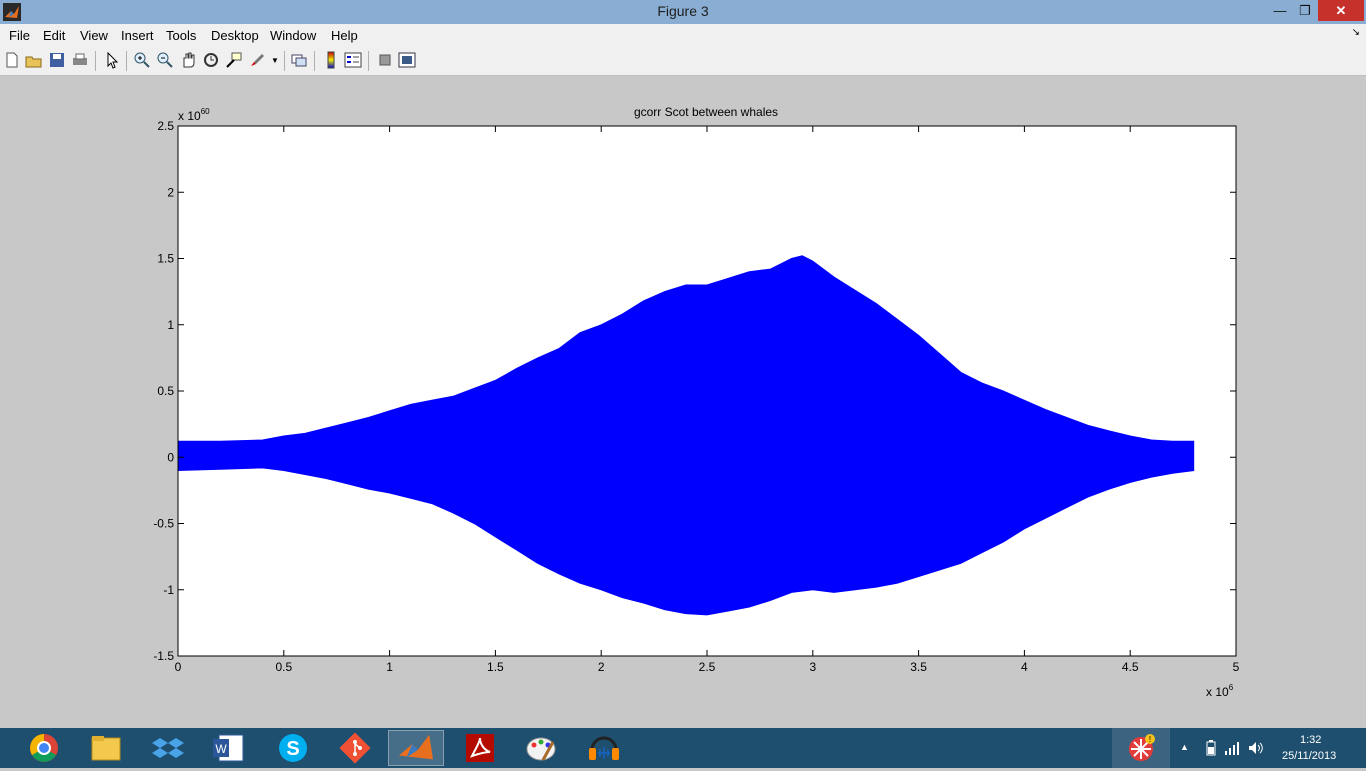 The image size is (1366, 771). Describe the element at coordinates (707, 667) in the screenshot. I see `x-tick-label: 2.5` at that location.